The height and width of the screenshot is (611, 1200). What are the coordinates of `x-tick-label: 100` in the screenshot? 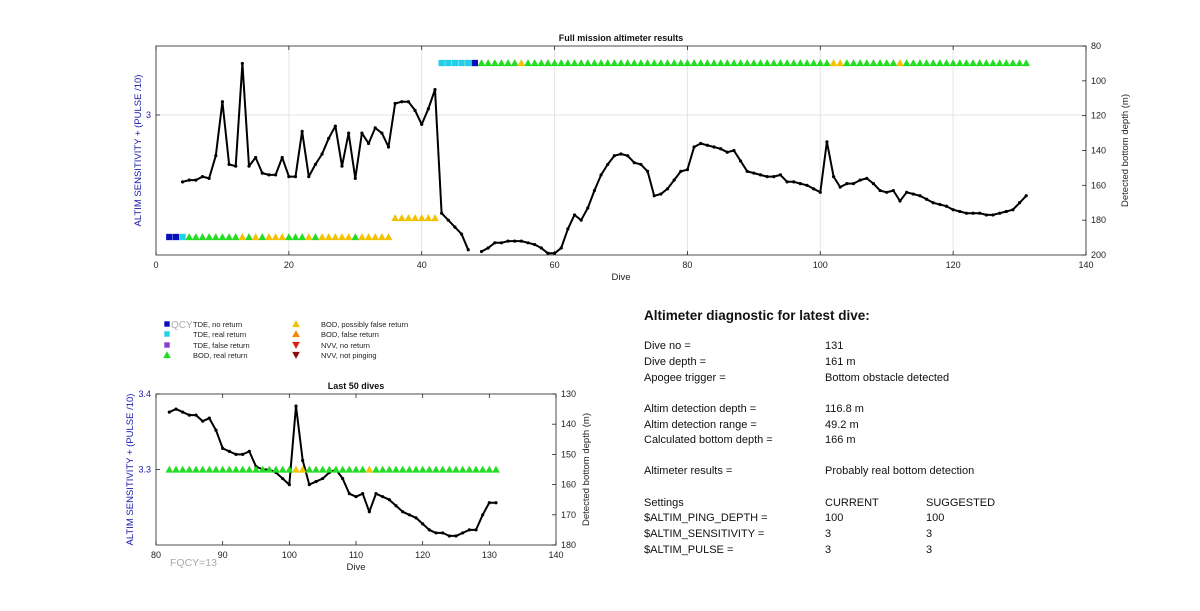 It's located at (289, 555).